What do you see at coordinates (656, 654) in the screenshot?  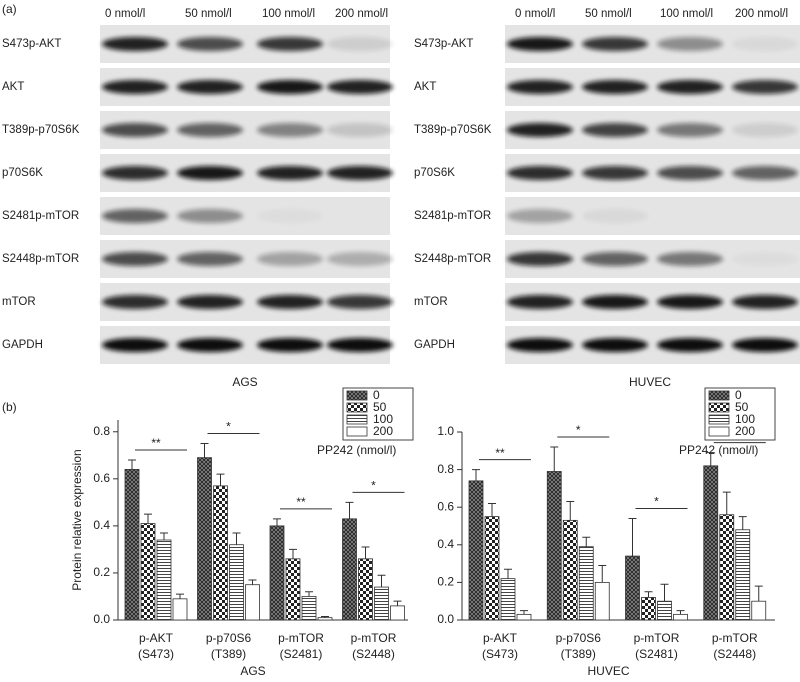 I see `x-tick-label: (S2481)` at bounding box center [656, 654].